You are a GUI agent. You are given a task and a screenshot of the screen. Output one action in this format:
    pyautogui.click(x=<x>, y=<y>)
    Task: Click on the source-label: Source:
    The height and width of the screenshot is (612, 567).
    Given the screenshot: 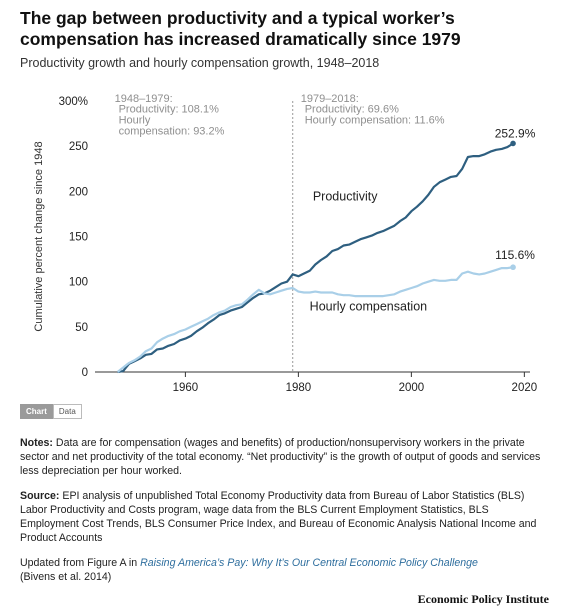 What is the action you would take?
    pyautogui.click(x=40, y=496)
    